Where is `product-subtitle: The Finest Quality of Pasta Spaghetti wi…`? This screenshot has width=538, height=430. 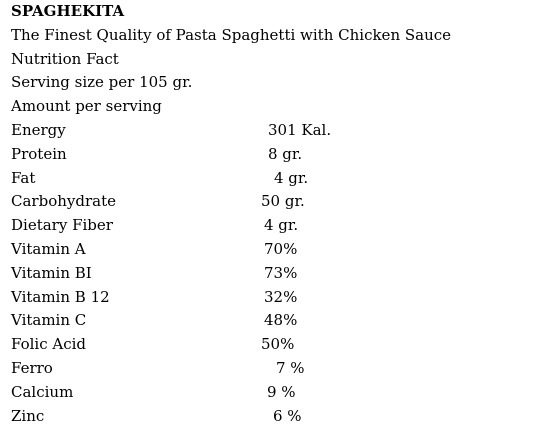 product-subtitle: The Finest Quality of Pasta Spaghetti wi… is located at coordinates (231, 35).